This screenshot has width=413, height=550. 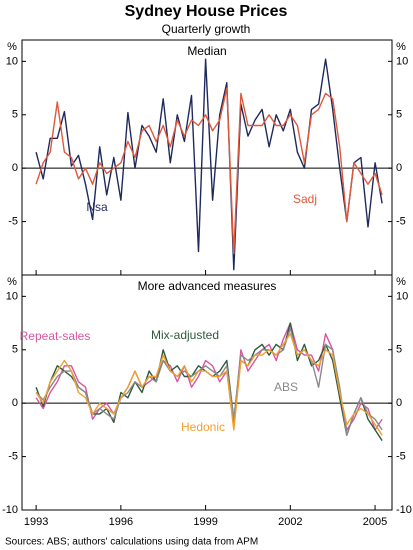 I want to click on series-label: ABS, so click(x=286, y=387).